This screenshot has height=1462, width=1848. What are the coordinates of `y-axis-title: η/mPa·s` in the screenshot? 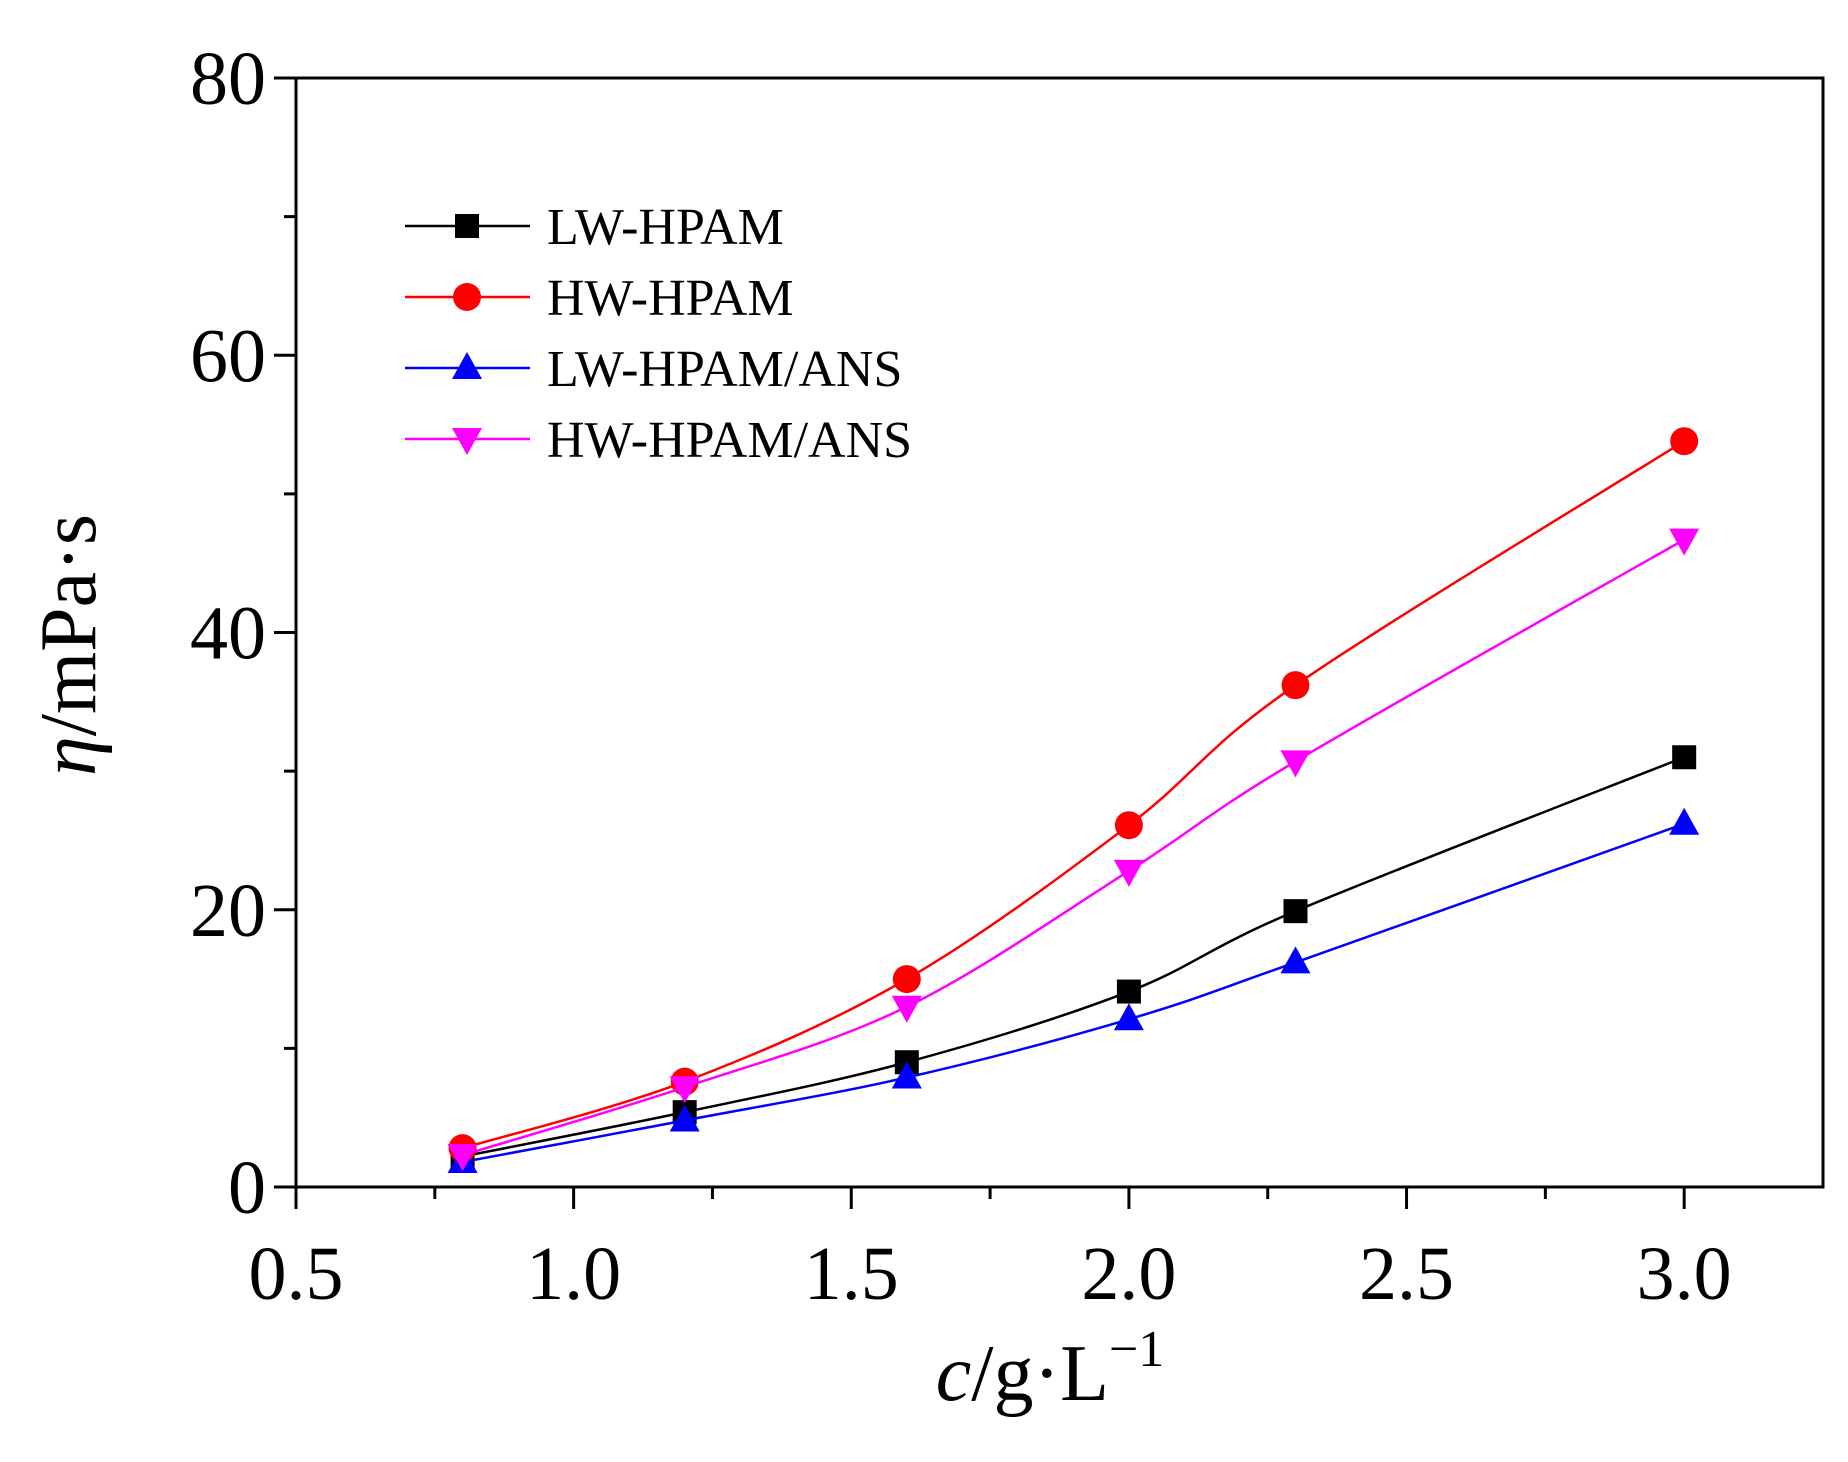 It's located at (69, 645).